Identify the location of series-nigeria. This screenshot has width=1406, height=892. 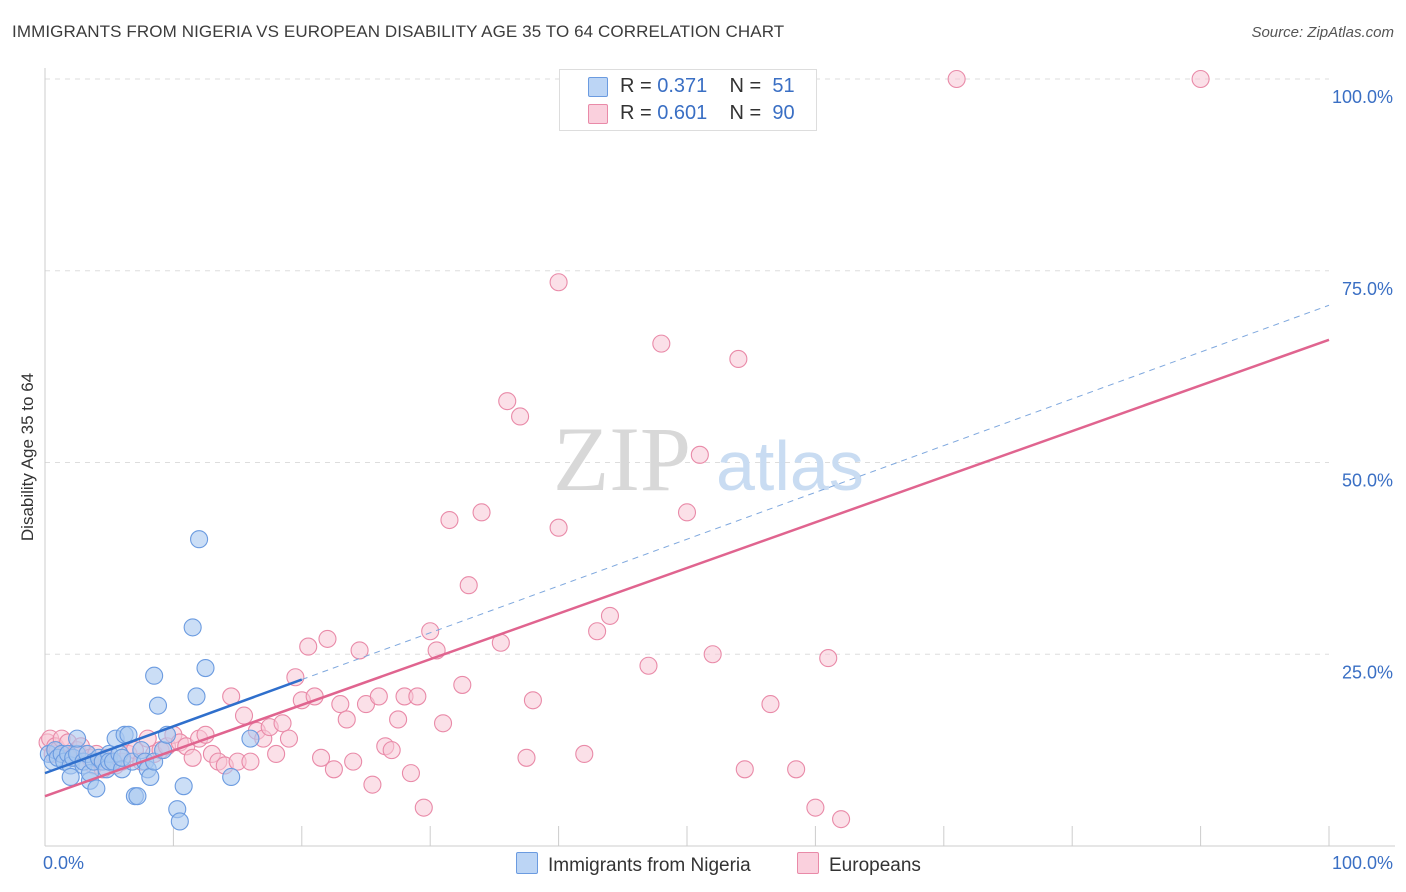
(149, 680).